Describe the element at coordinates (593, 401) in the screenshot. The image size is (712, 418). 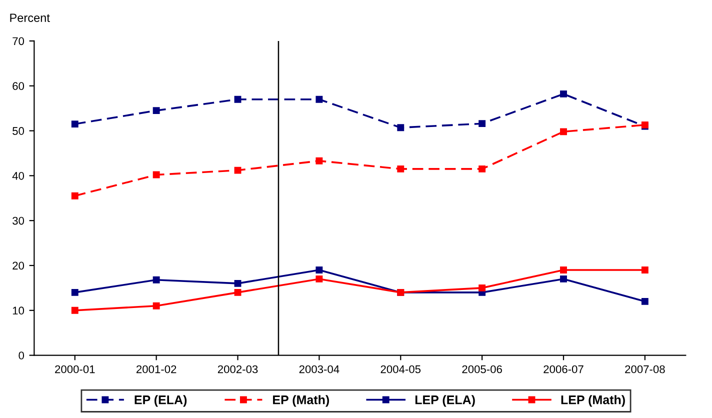
I see `legend-label: LEP (Math)` at that location.